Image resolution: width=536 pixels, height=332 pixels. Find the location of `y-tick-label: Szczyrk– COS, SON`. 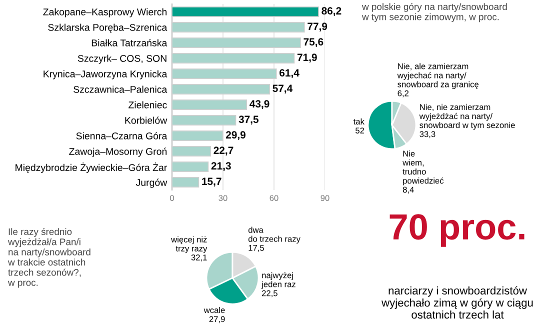

y-tick-label: Szczyrk– COS, SON is located at coordinates (122, 59).